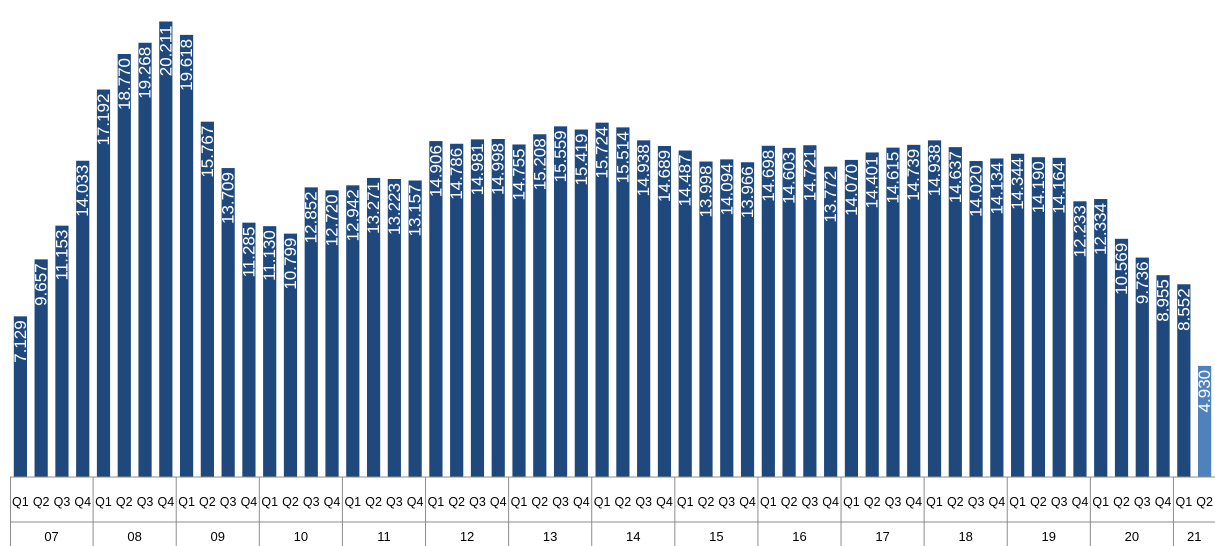  What do you see at coordinates (384, 536) in the screenshot?
I see `year-tick-label: 11` at bounding box center [384, 536].